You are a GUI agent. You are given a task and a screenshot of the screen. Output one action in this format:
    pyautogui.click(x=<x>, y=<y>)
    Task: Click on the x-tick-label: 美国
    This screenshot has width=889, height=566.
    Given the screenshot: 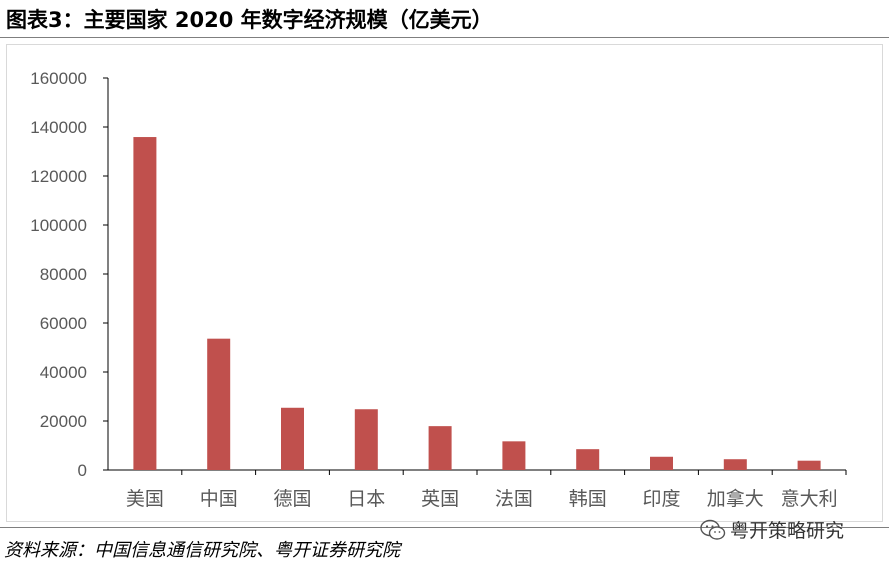 What is the action you would take?
    pyautogui.click(x=145, y=499)
    